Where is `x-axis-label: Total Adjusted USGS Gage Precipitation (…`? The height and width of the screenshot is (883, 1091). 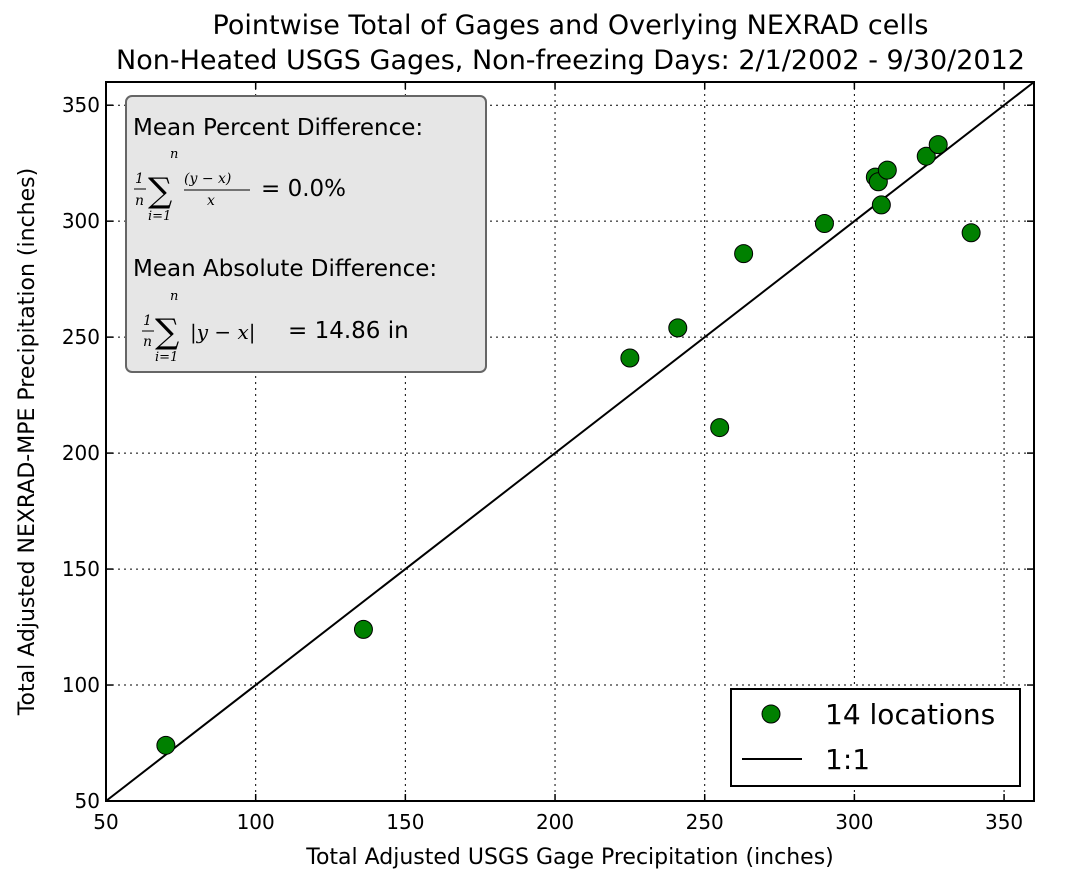 x-axis-label: Total Adjusted USGS Gage Precipitation (… is located at coordinates (569, 857).